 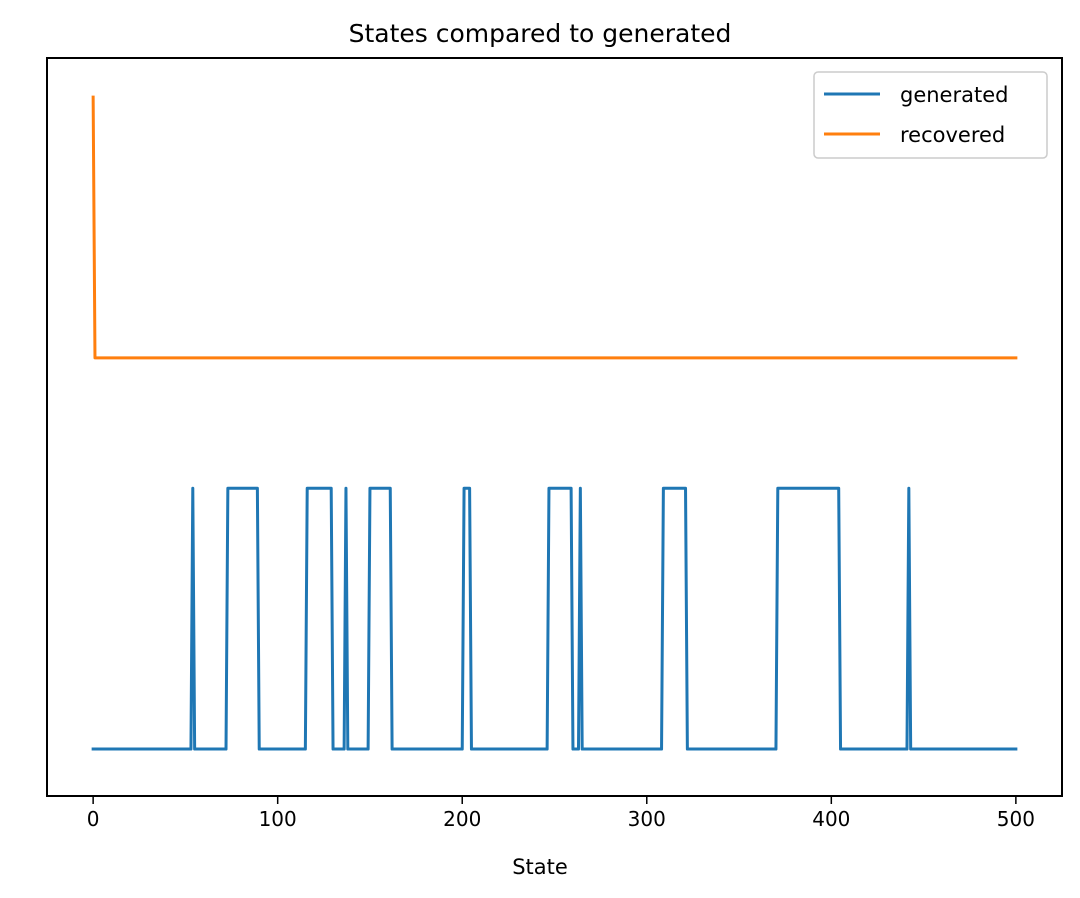 What do you see at coordinates (540, 867) in the screenshot?
I see `x-axis-label: State` at bounding box center [540, 867].